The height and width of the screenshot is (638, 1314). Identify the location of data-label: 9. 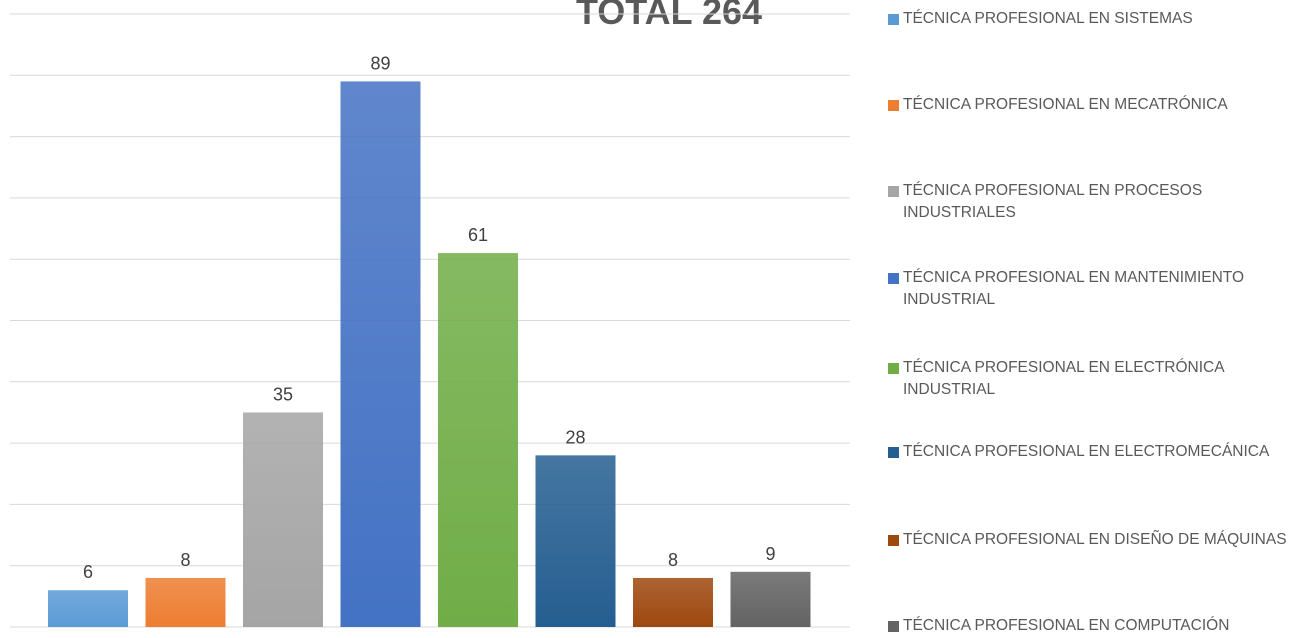
(770, 554).